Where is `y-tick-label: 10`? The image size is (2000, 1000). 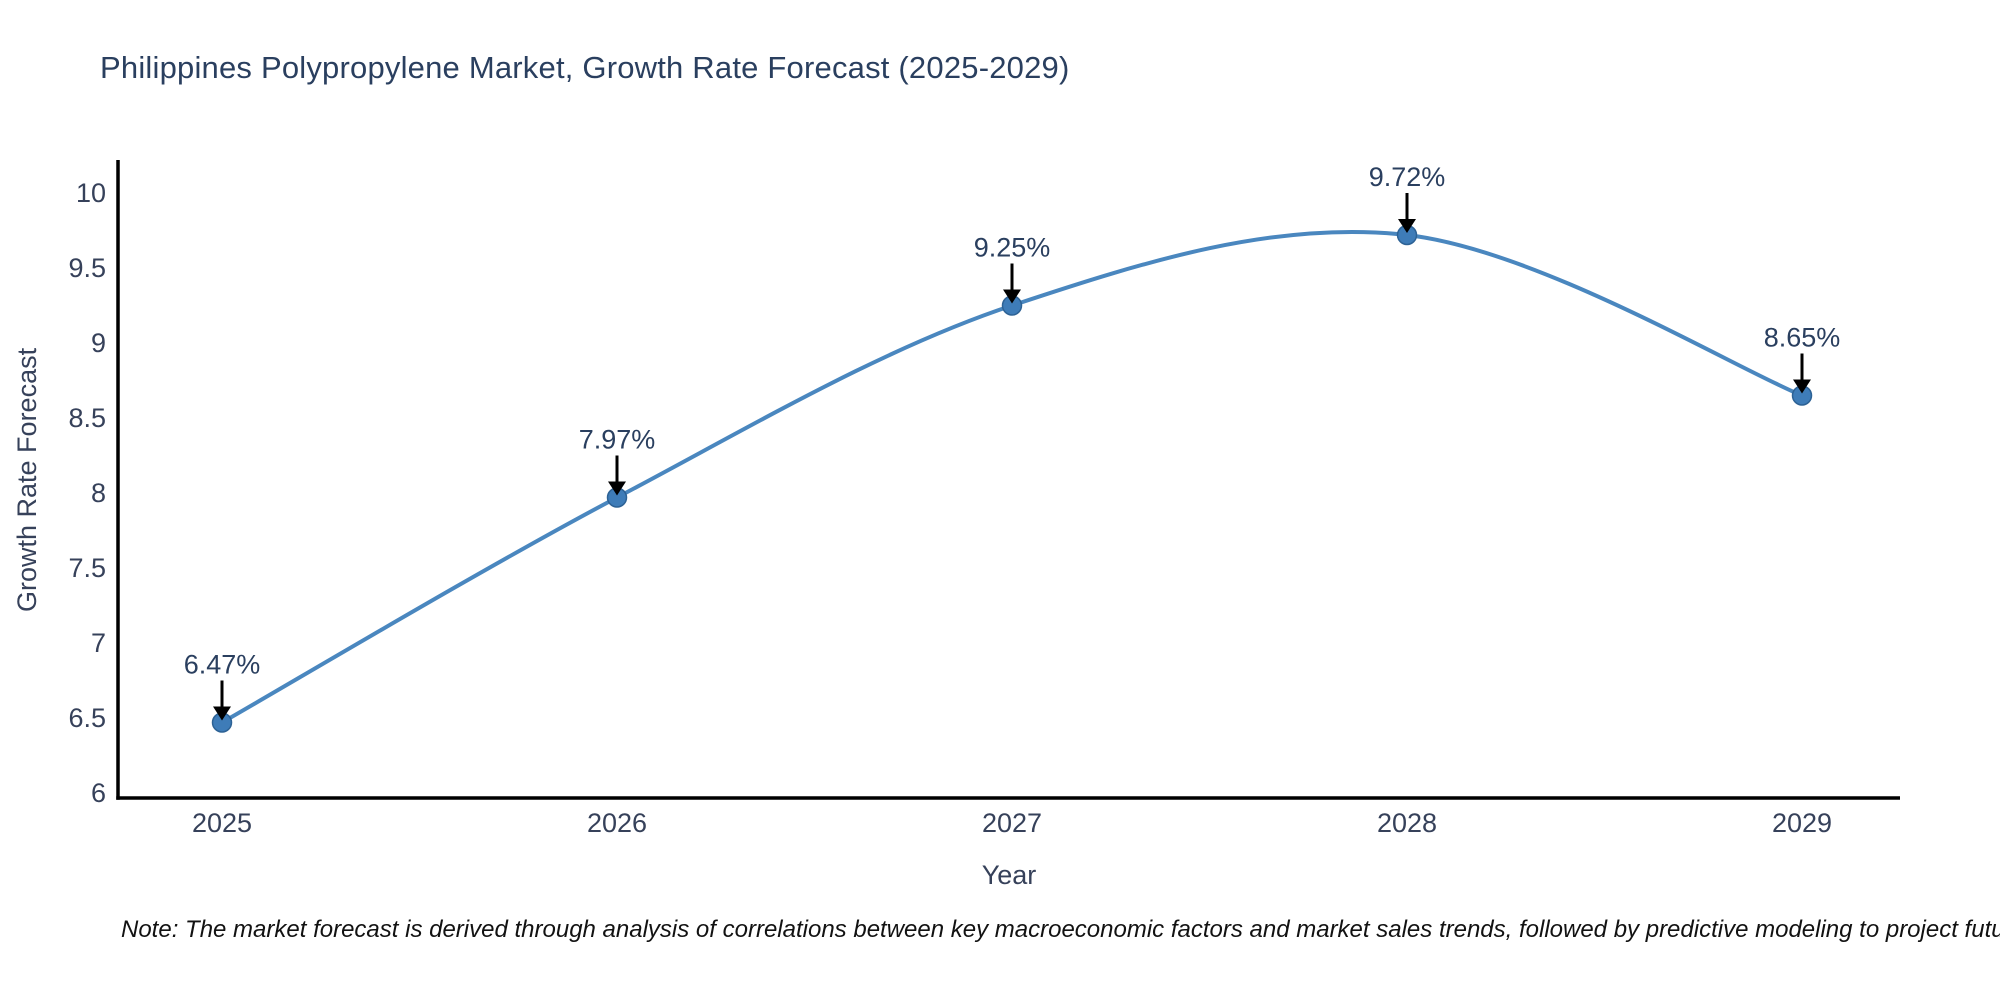 y-tick-label: 10 is located at coordinates (91, 193).